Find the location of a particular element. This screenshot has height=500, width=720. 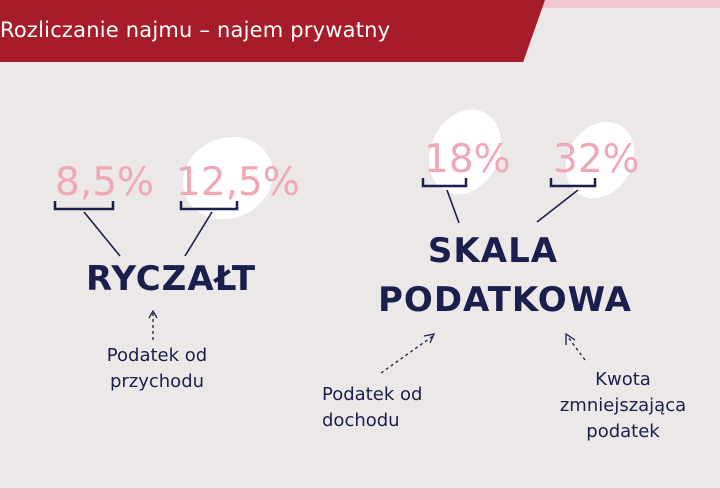

note-kwota-line1: Kwota is located at coordinates (623, 379).